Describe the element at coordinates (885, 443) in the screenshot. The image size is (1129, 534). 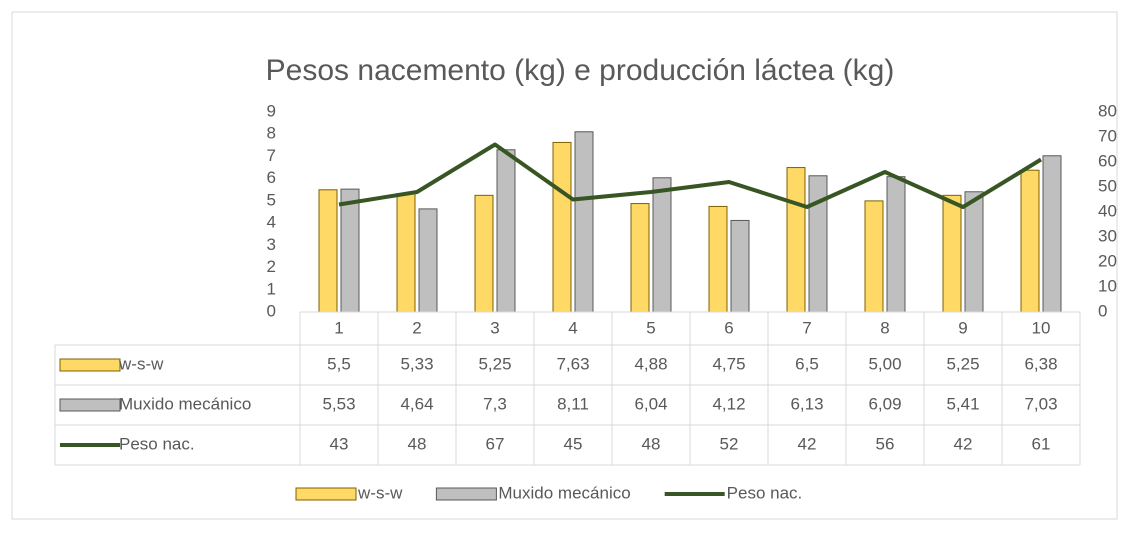
I see `table-cell: 56` at that location.